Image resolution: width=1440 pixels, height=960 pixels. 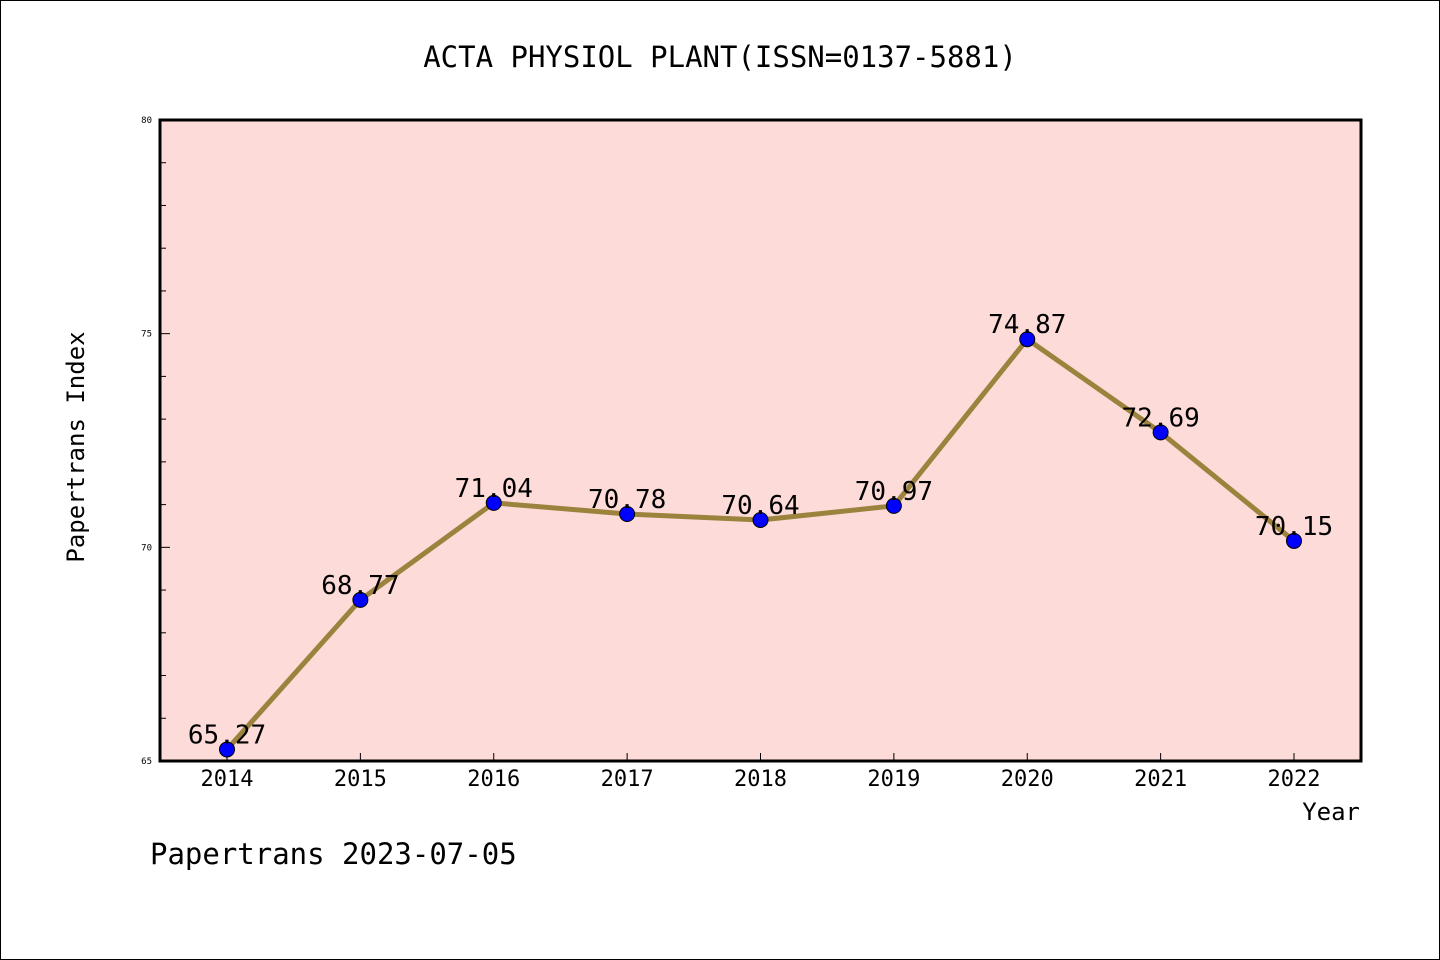 I want to click on x-tick-label: 2021, so click(x=1160, y=779).